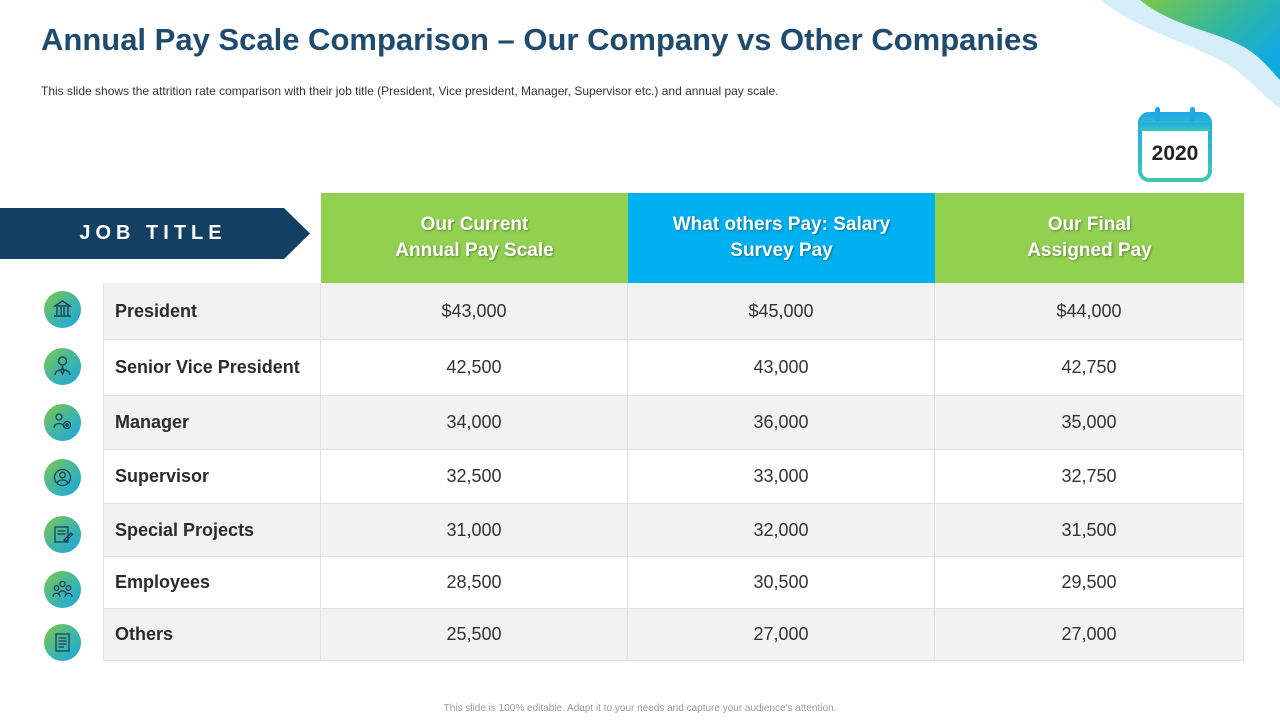 The height and width of the screenshot is (720, 1280). I want to click on building-icon, so click(62, 309).